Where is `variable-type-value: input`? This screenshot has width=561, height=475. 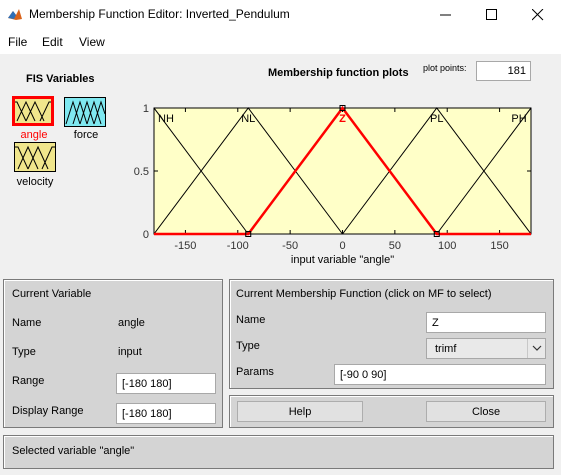 variable-type-value: input is located at coordinates (130, 352).